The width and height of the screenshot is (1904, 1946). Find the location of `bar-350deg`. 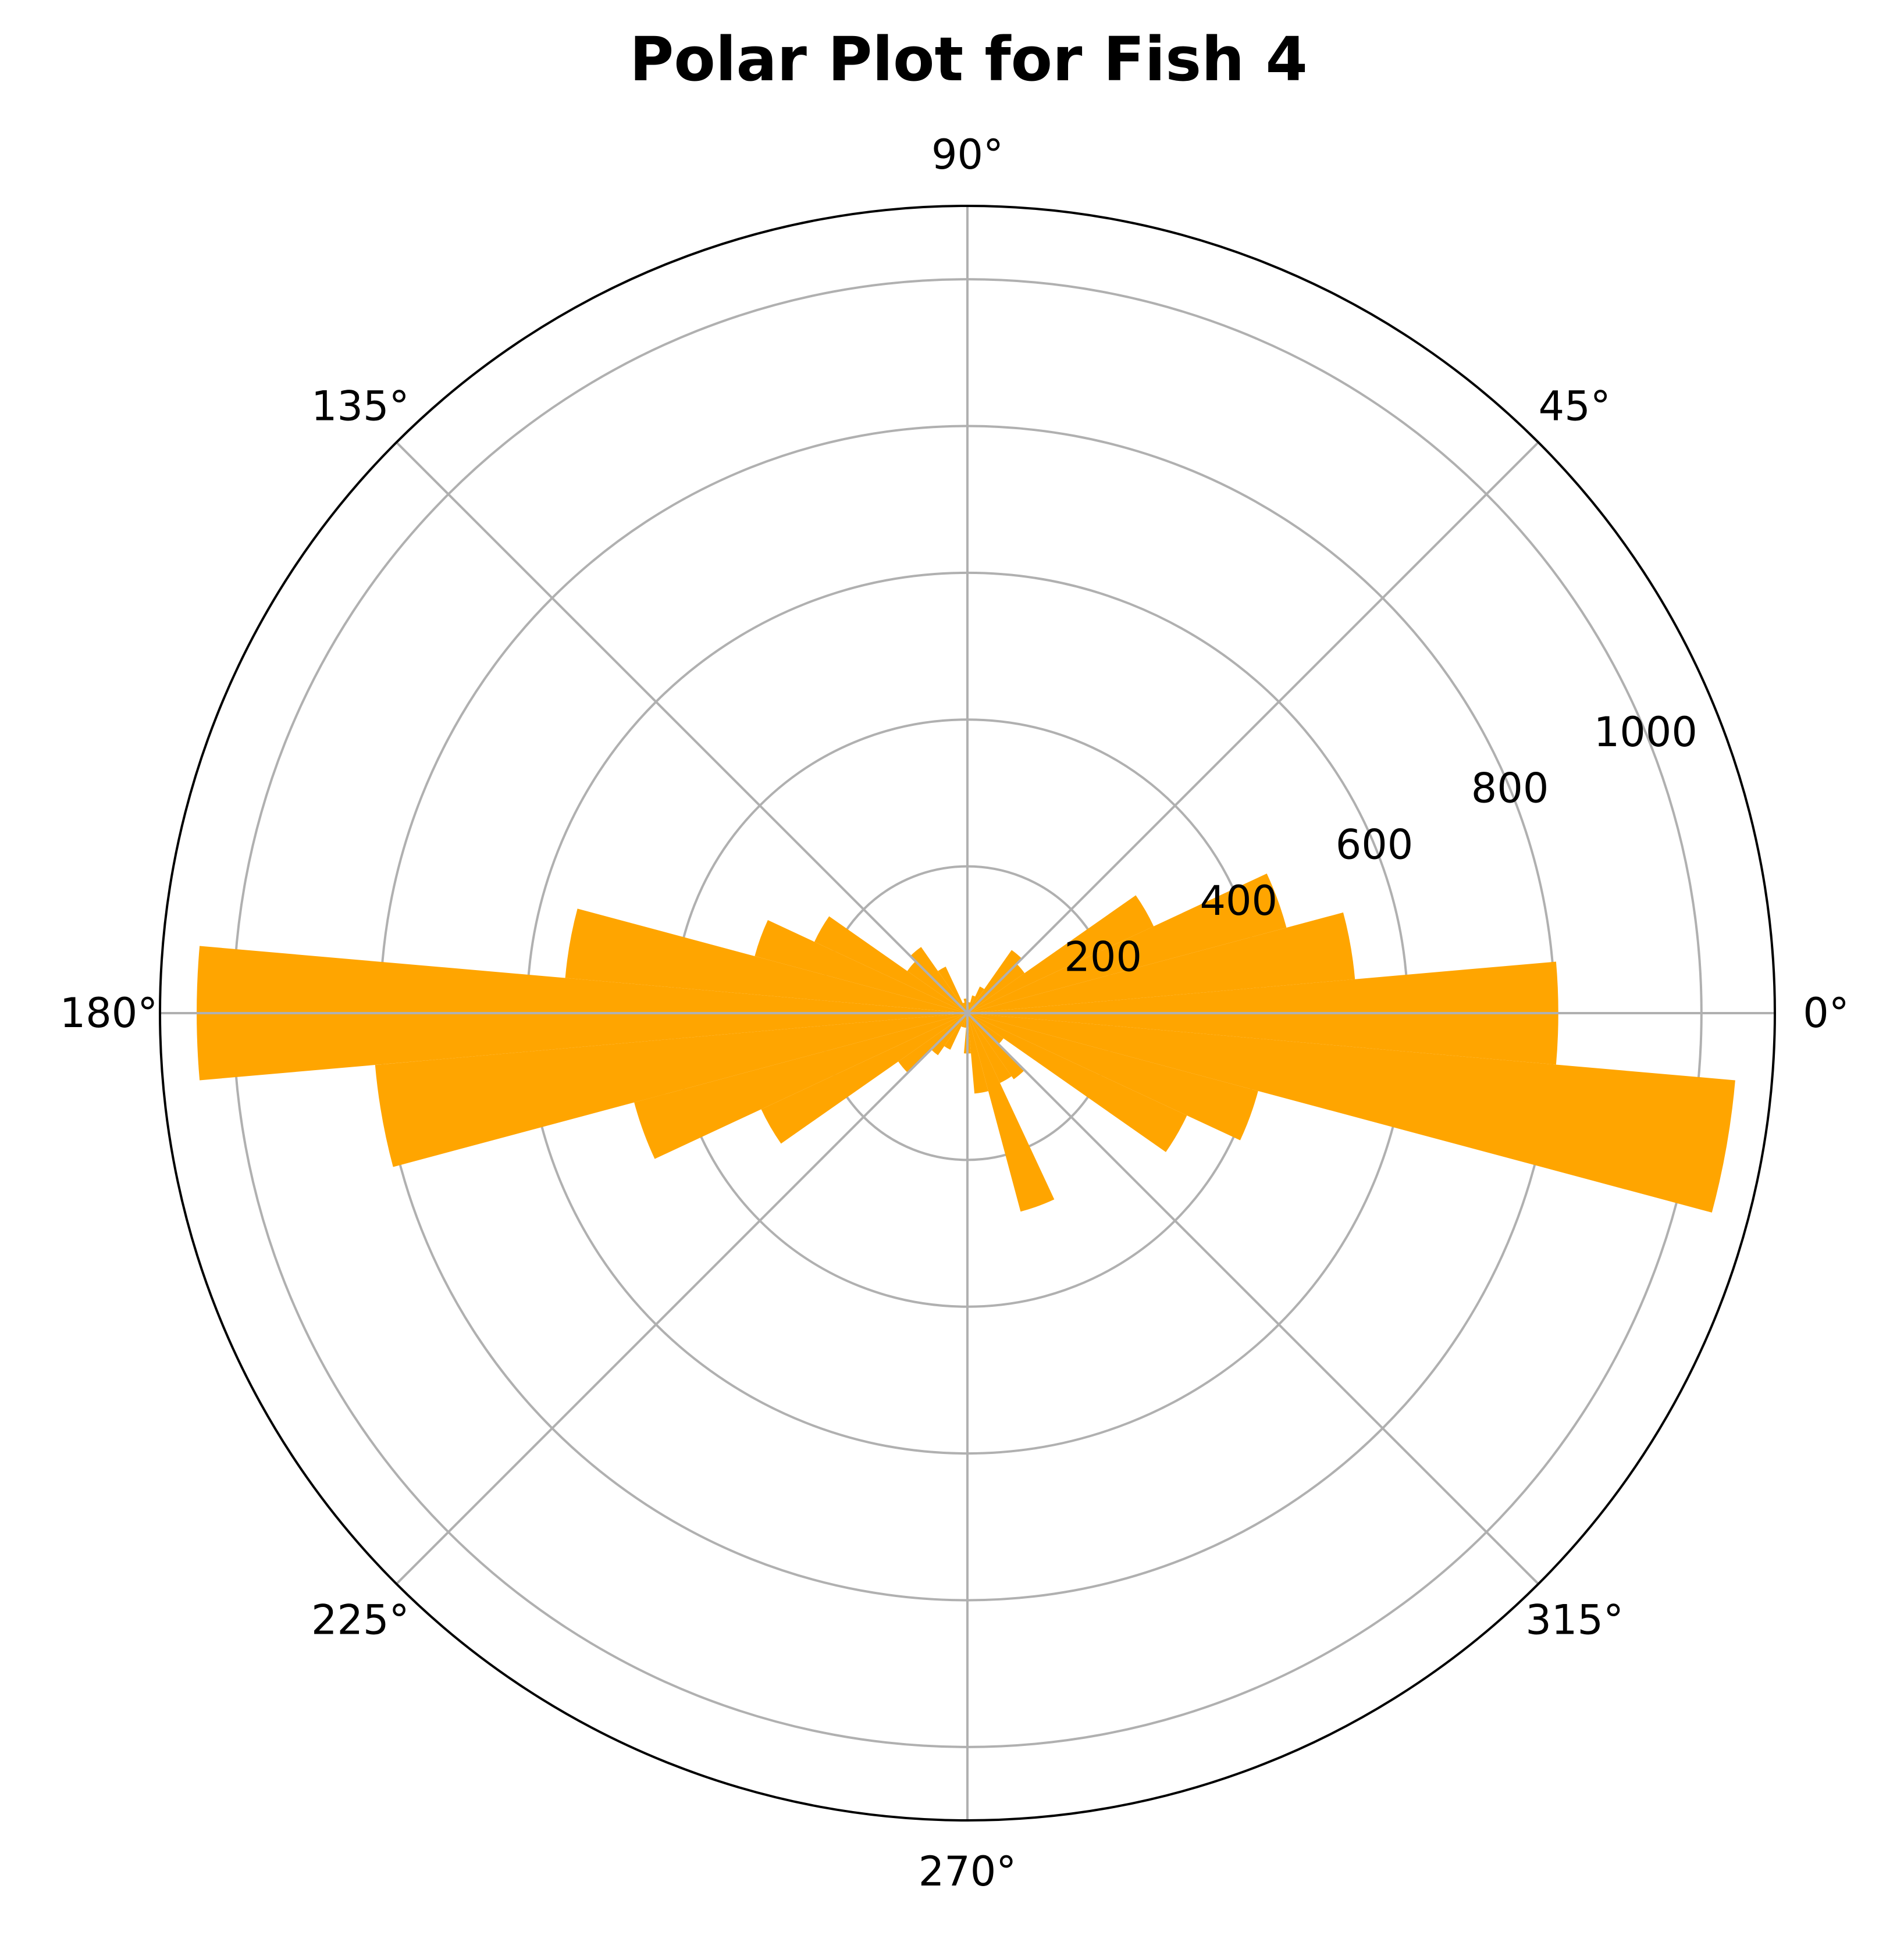

bar-350deg is located at coordinates (1351, 1113).